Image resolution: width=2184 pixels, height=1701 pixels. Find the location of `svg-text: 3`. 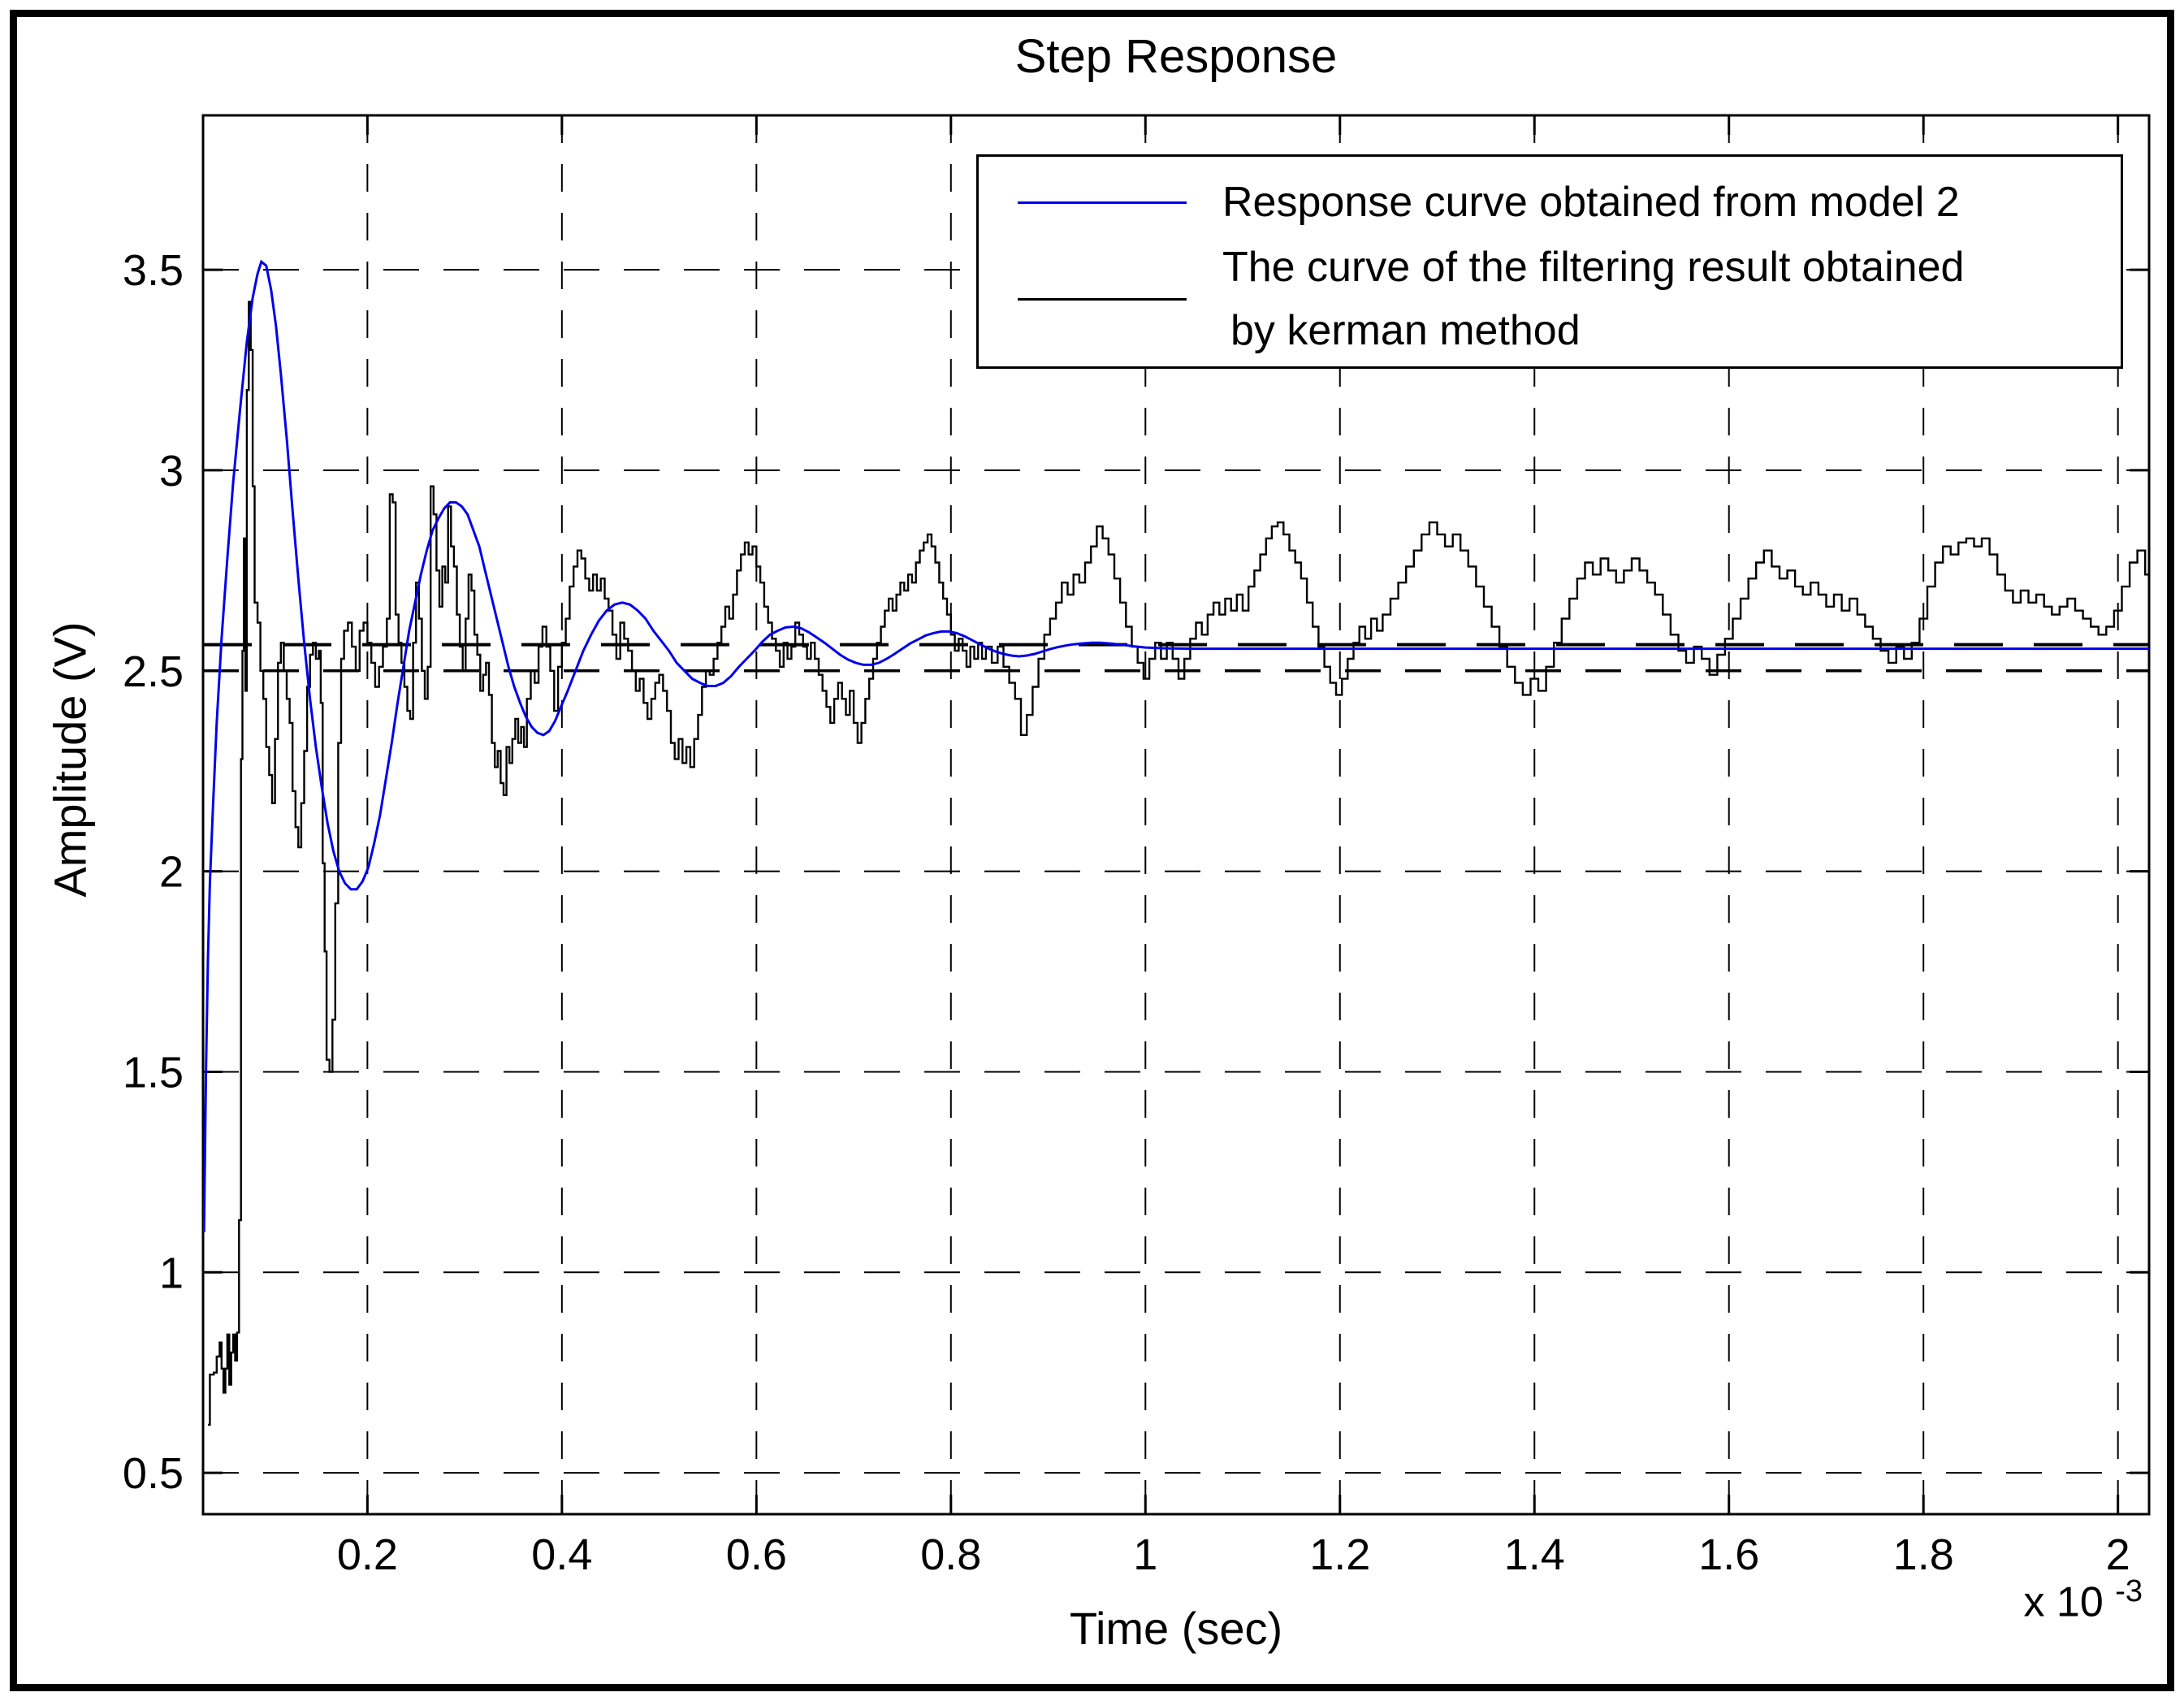

svg-text: 3 is located at coordinates (171, 471).